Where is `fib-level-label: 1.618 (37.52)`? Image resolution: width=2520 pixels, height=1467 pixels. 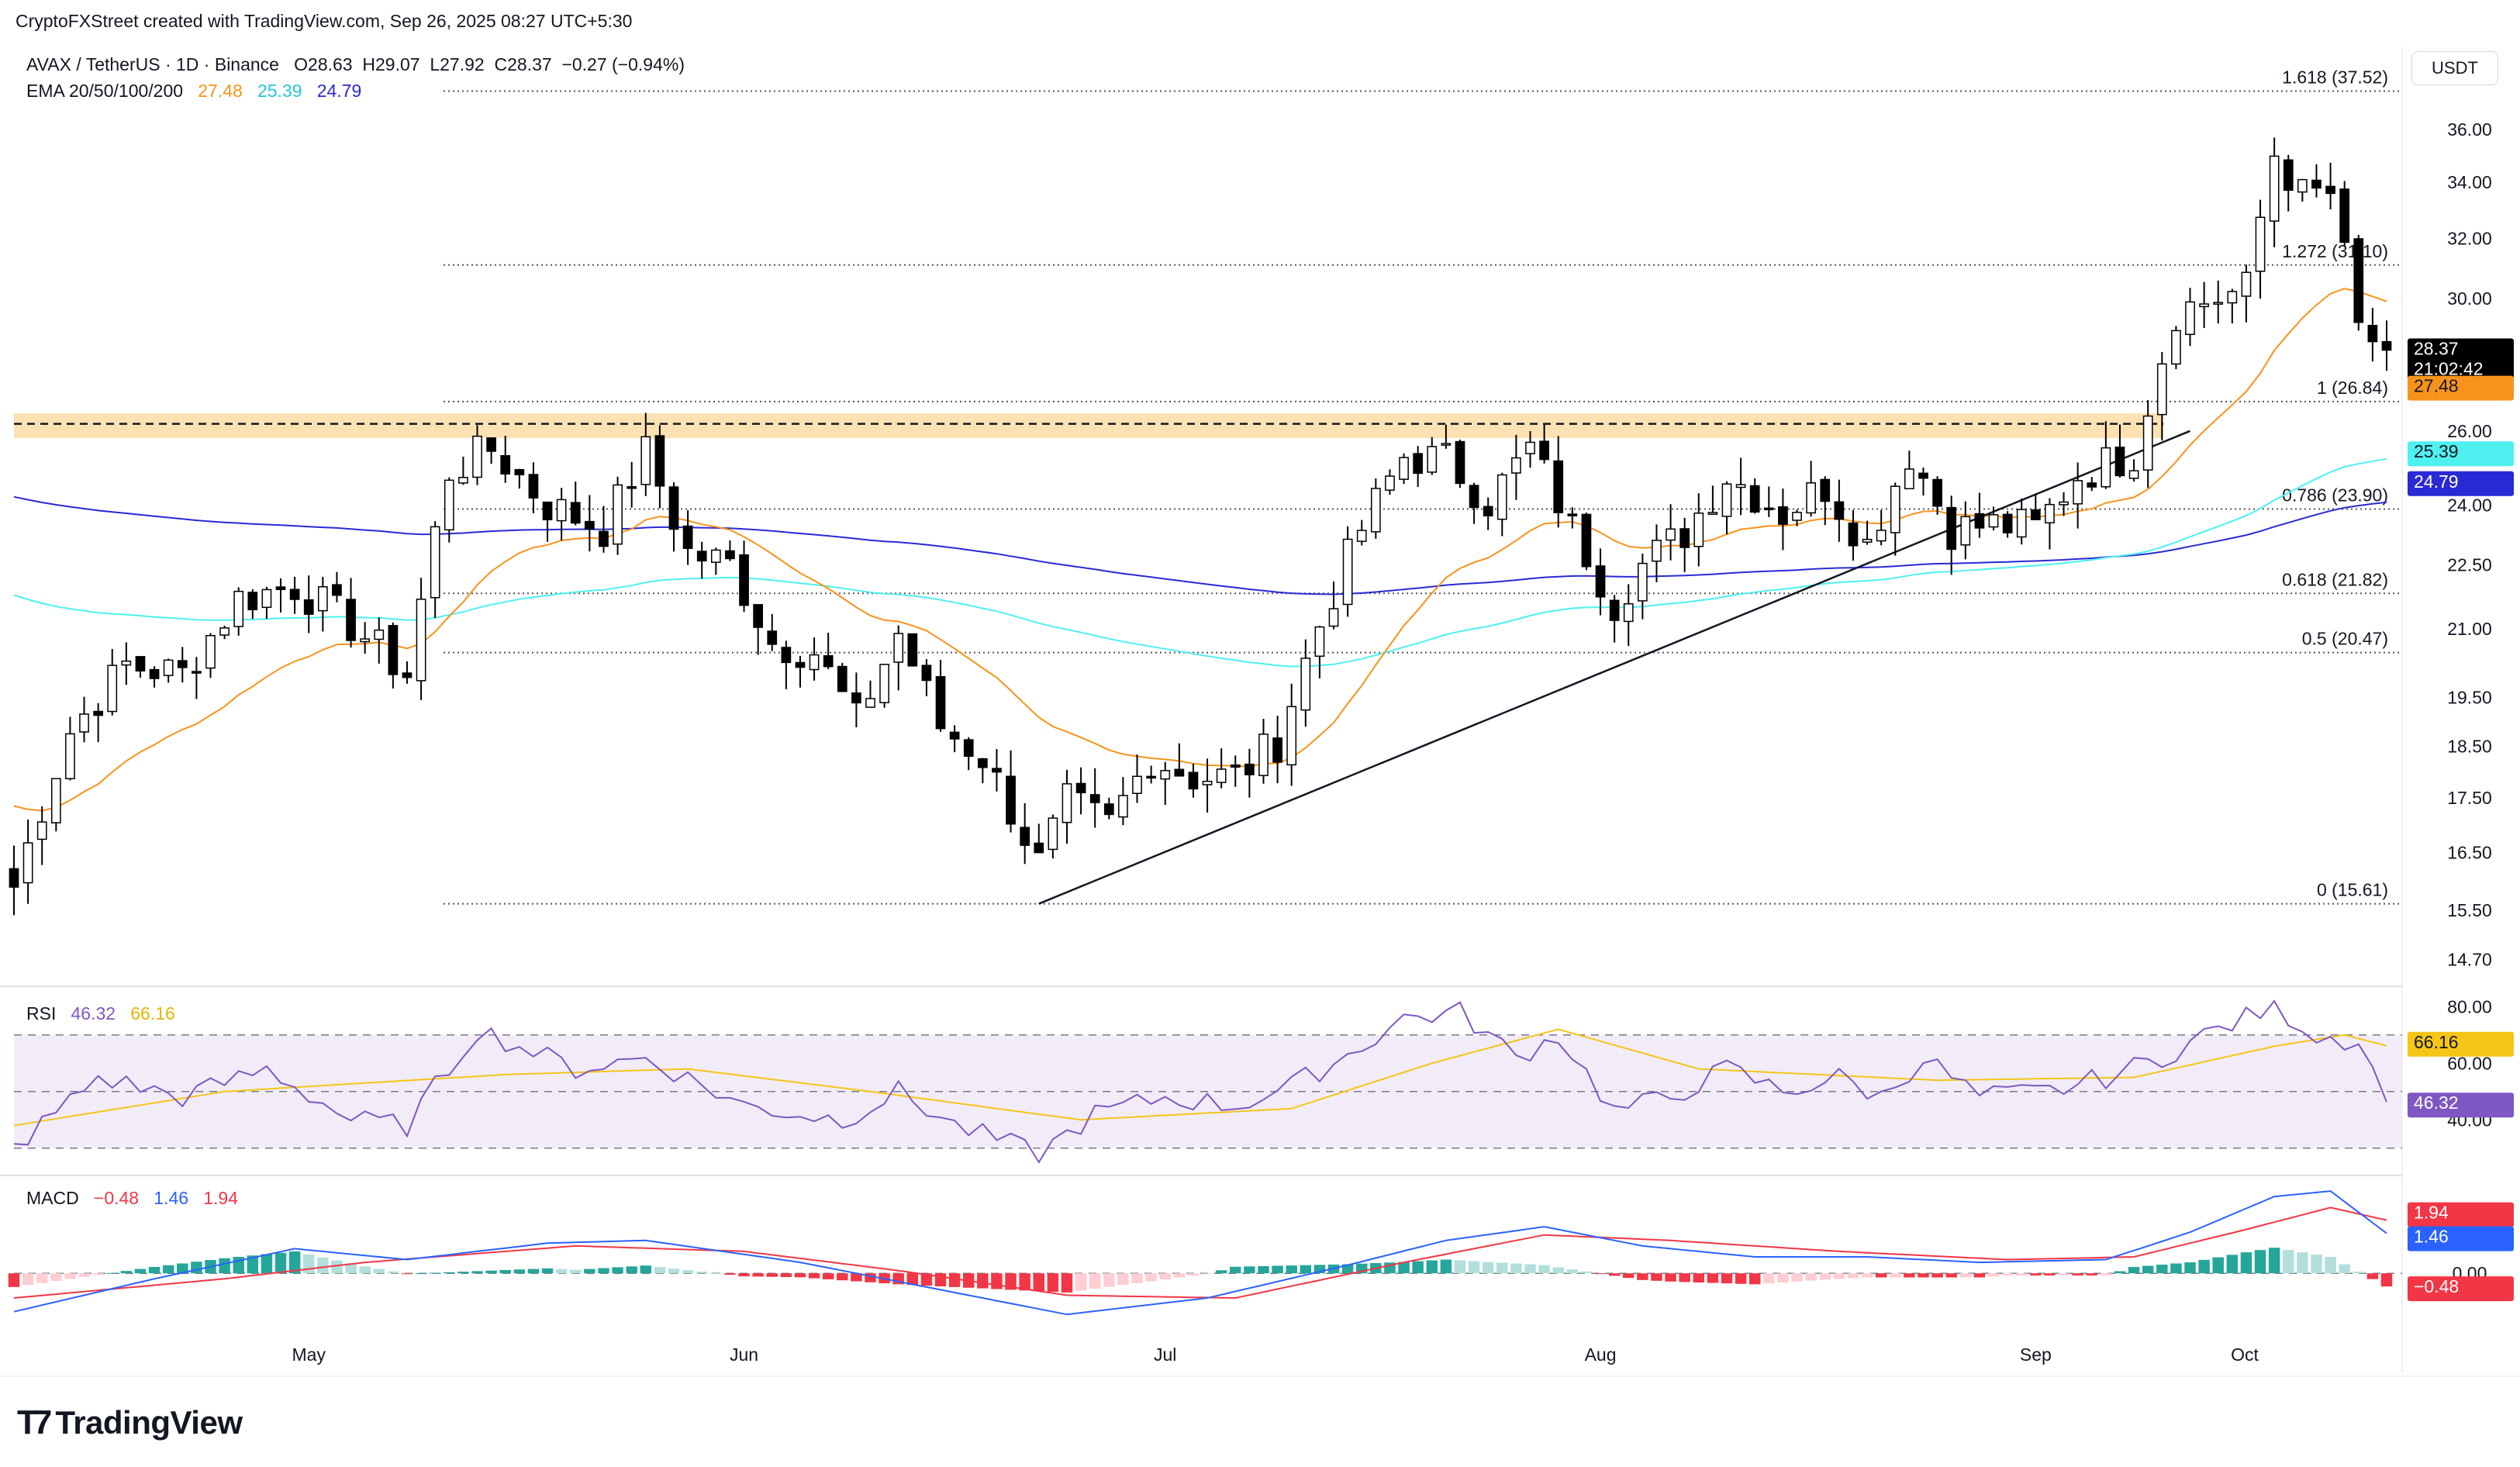 fib-level-label: 1.618 (37.52) is located at coordinates (2335, 77).